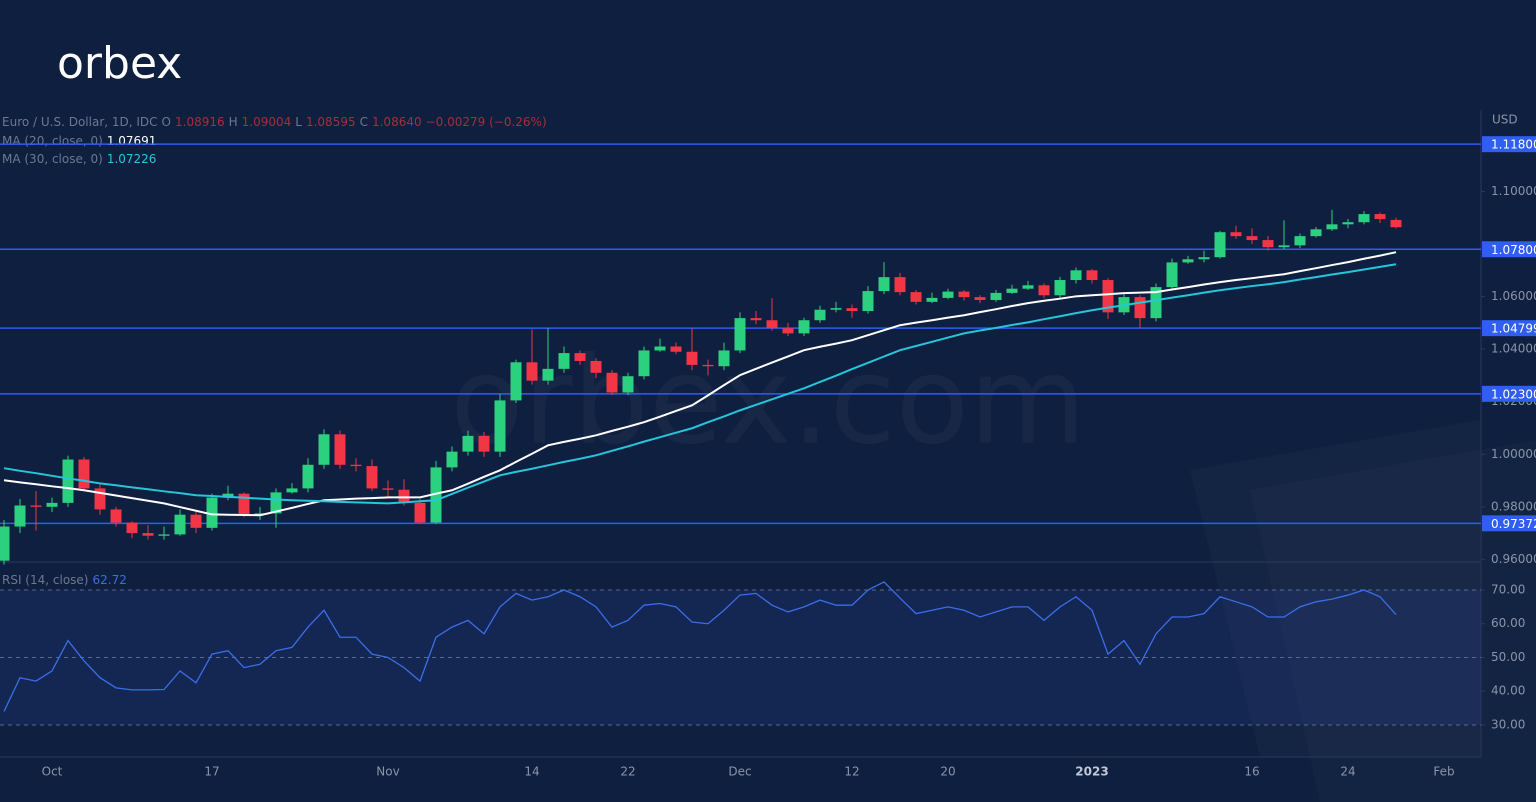  What do you see at coordinates (1513, 329) in the screenshot?
I see `level-label: 1.04799` at bounding box center [1513, 329].